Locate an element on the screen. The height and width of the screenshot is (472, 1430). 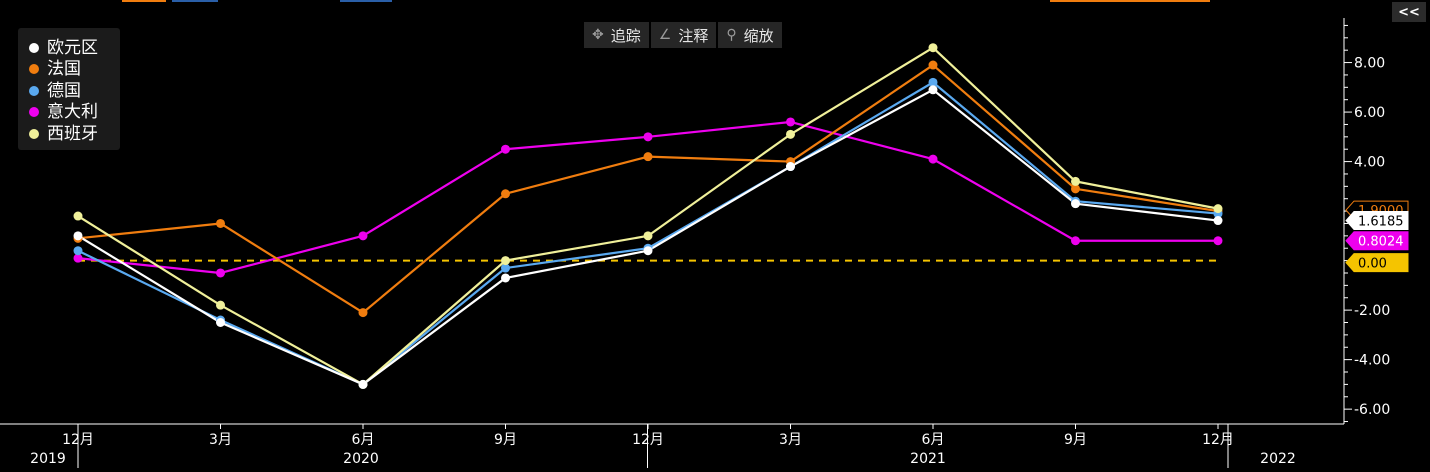
legend-item: 法国 is located at coordinates (69, 70).